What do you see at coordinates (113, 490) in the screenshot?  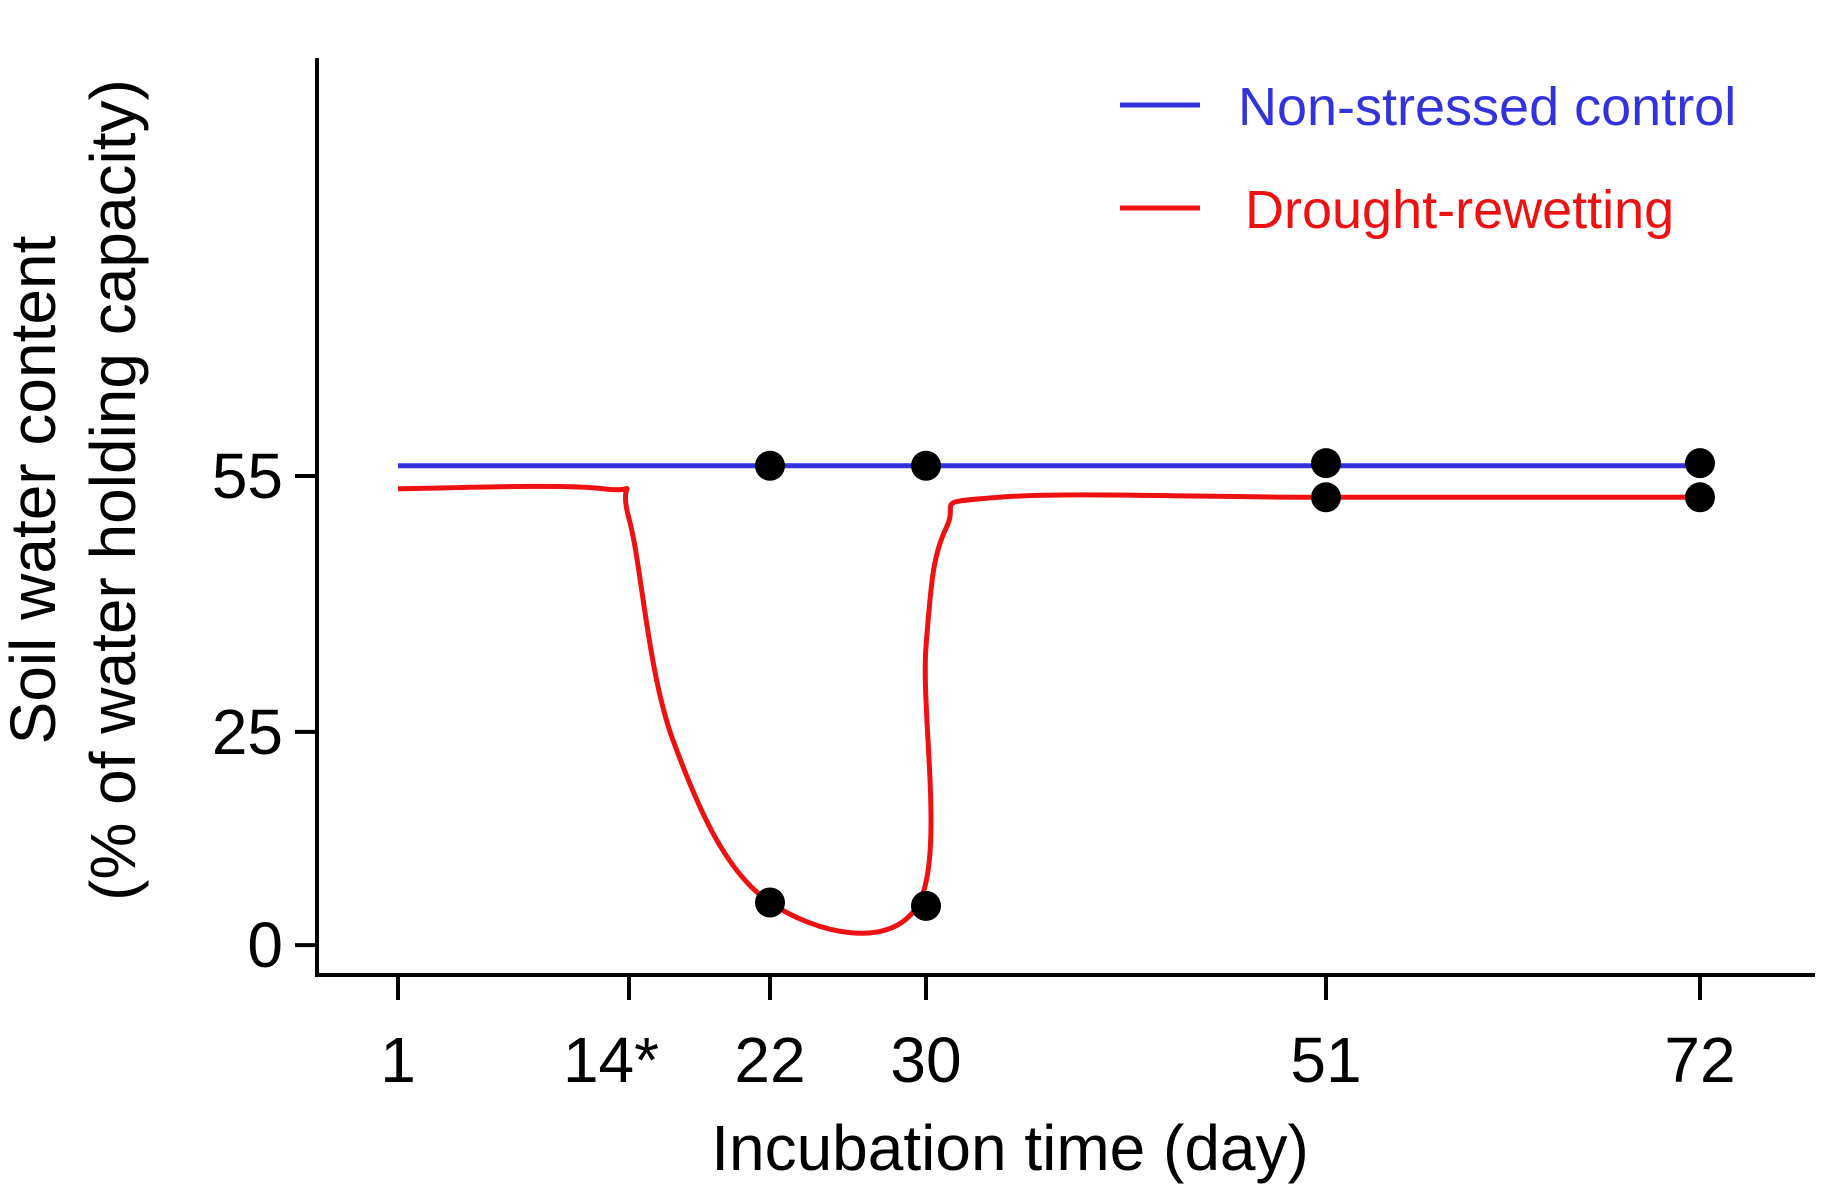 I see `y-axis-title-line2: (% of water holding capacity)` at bounding box center [113, 490].